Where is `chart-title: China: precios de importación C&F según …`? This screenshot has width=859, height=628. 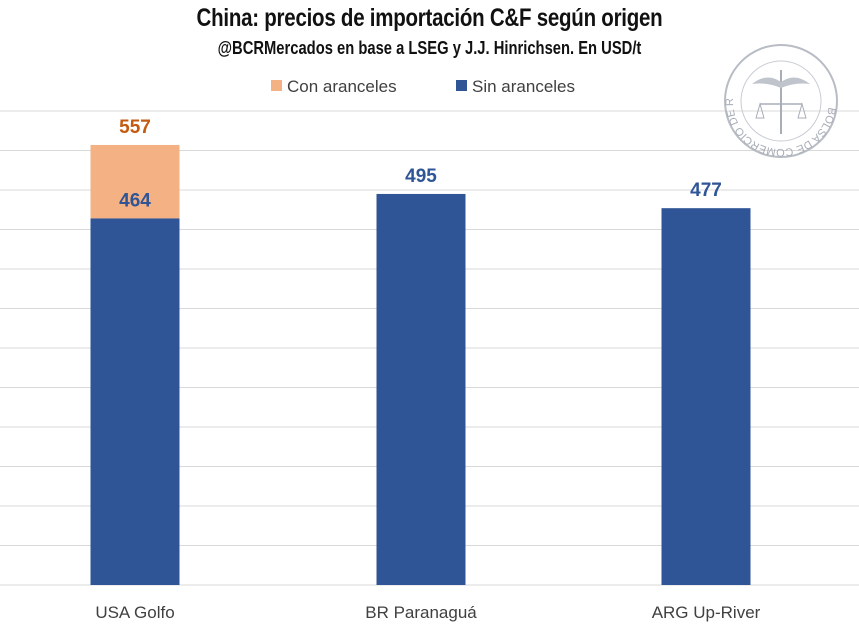
chart-title: China: precios de importación C&F según … is located at coordinates (429, 18).